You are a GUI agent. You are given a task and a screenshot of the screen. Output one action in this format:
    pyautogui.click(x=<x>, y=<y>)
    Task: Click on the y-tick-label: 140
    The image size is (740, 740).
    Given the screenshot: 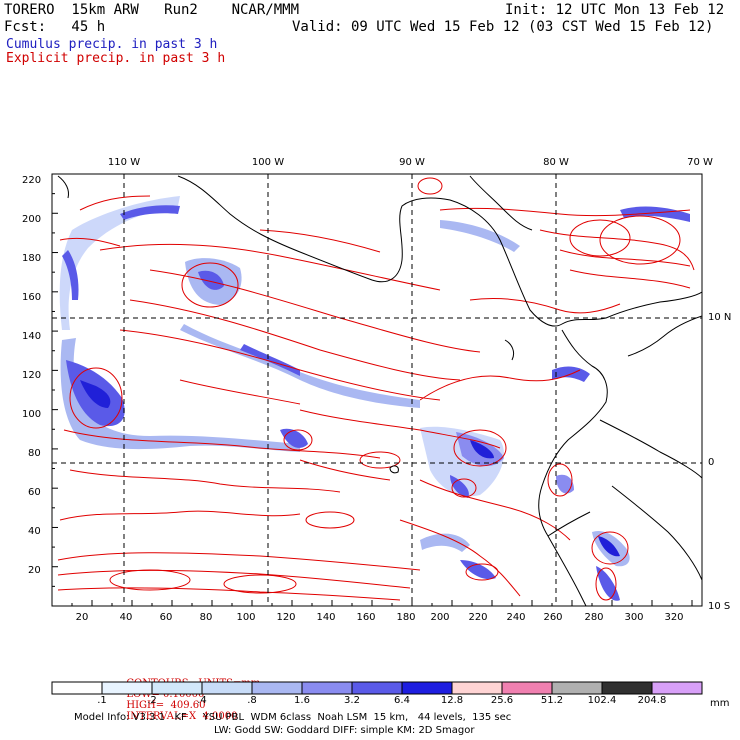 What is the action you would take?
    pyautogui.click(x=32, y=336)
    